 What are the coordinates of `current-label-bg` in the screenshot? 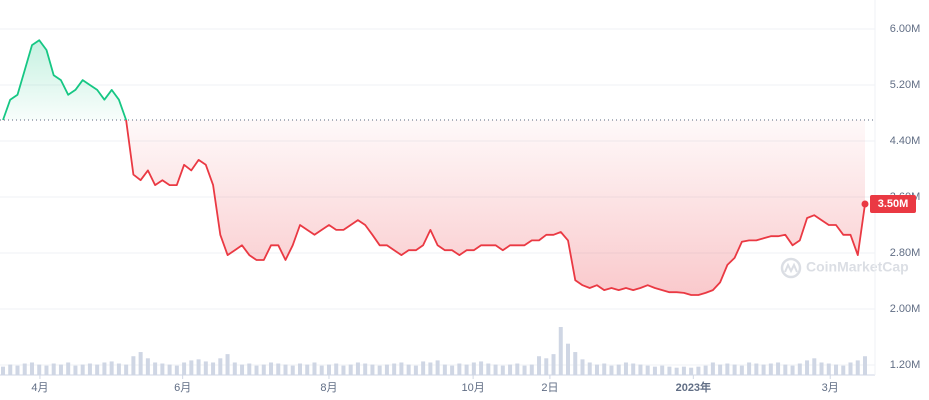 It's located at (893, 203).